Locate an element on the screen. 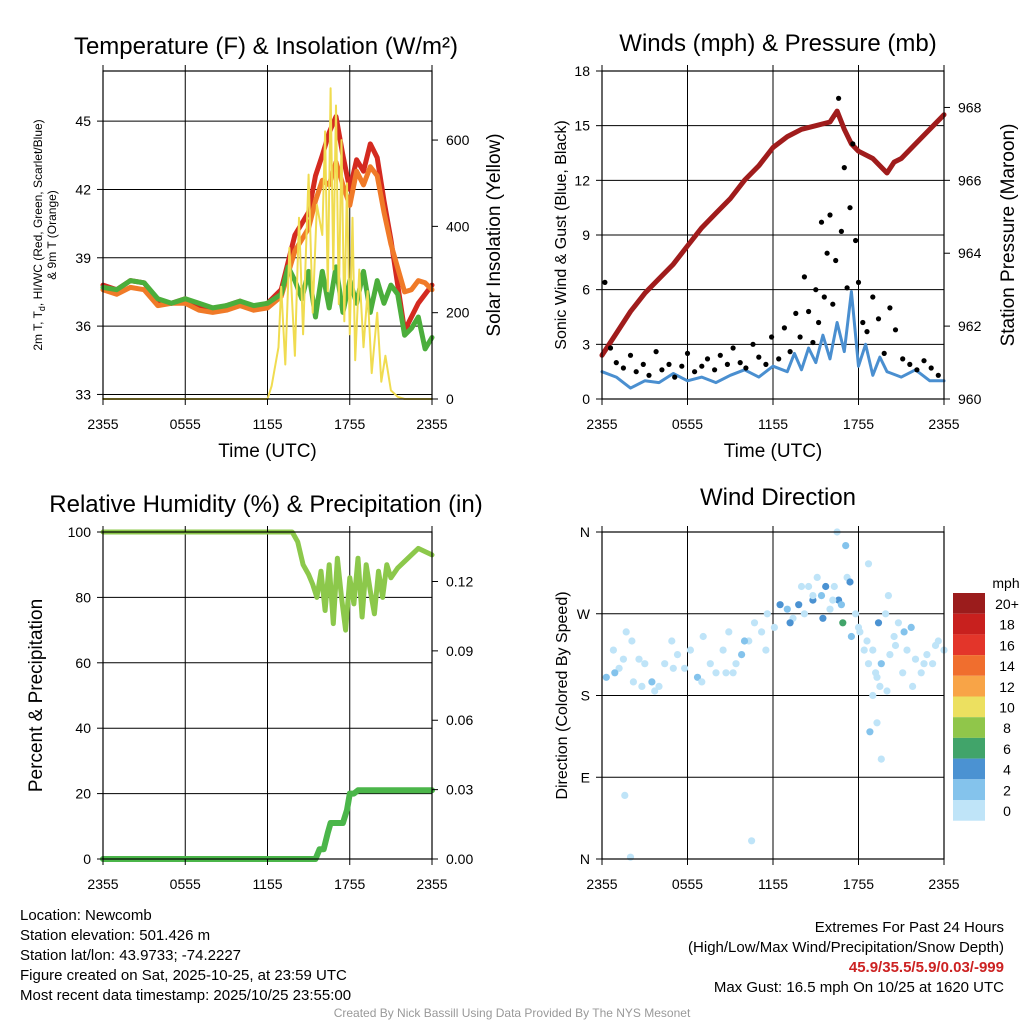  y2-axis-label: Solar Insolation (Yellow) is located at coordinates (494, 234).